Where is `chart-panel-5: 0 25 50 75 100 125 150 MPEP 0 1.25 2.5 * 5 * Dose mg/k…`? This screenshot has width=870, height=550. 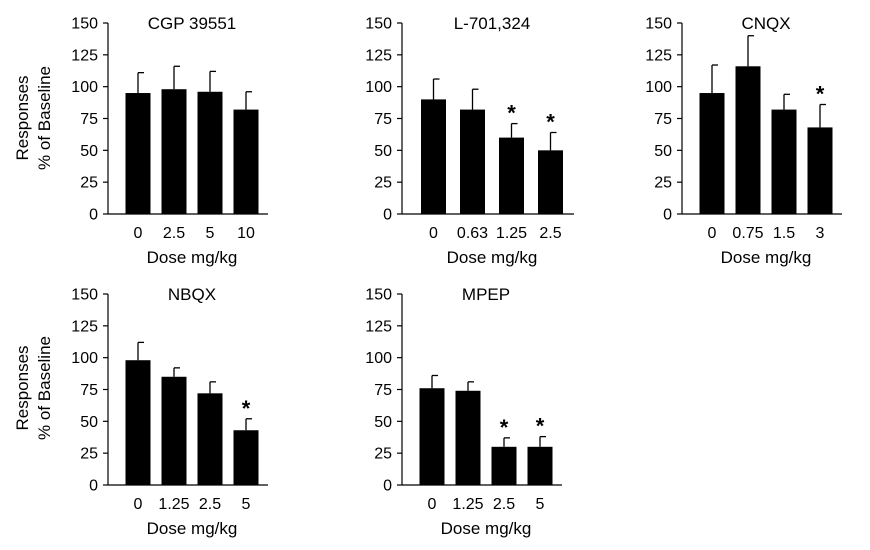
chart-panel-5: 0 25 50 75 100 125 150 MPEP 0 1.25 2.5 * 5 * Dose mg/k… is located at coordinates (463, 411).